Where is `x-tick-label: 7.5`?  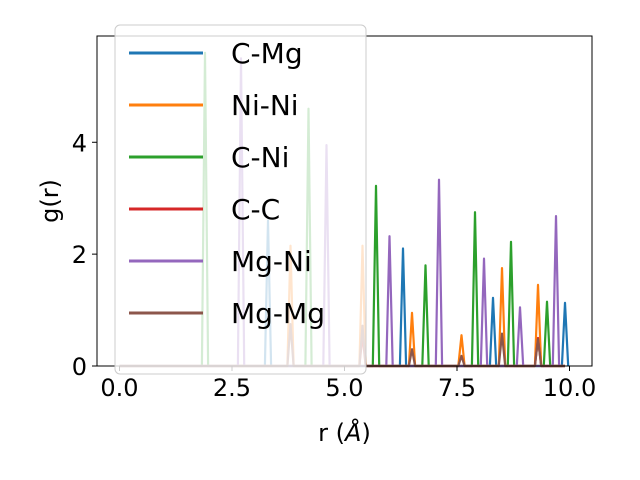 x-tick-label: 7.5 is located at coordinates (457, 388).